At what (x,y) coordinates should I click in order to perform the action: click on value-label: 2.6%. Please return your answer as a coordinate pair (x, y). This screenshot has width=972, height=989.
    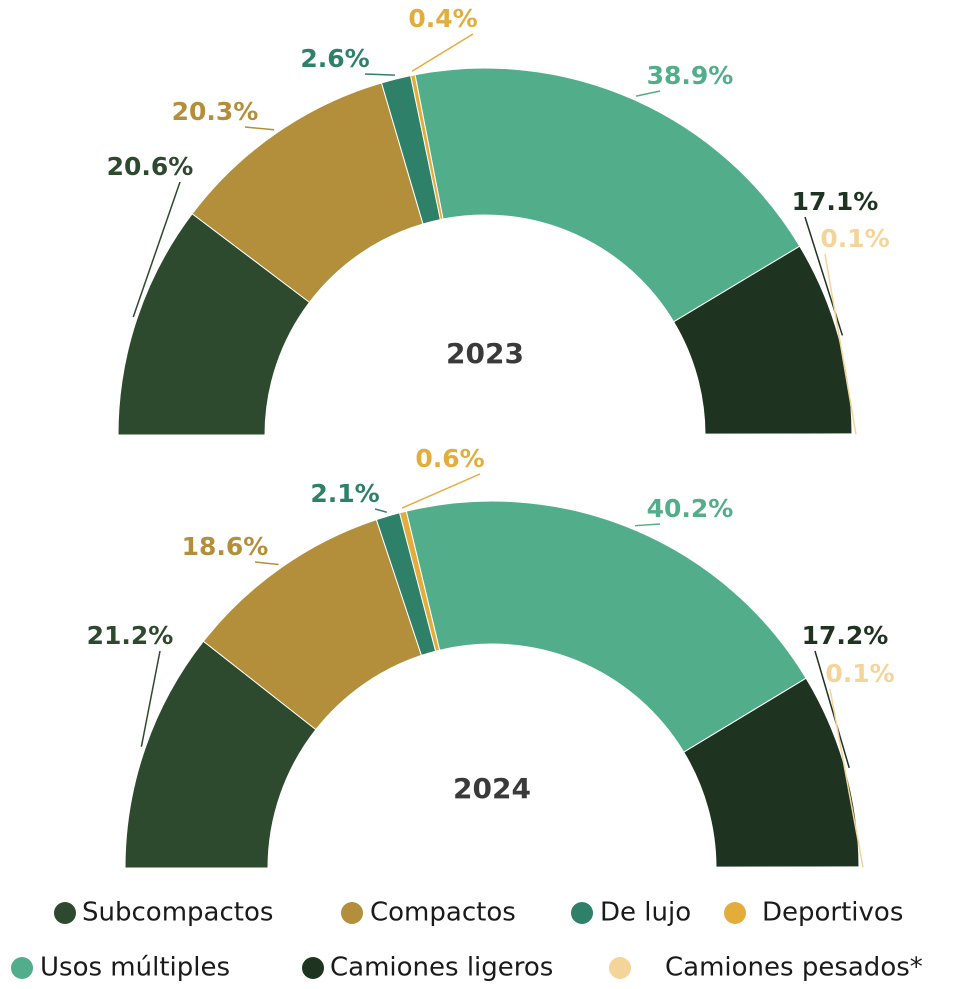
    Looking at the image, I should click on (334, 58).